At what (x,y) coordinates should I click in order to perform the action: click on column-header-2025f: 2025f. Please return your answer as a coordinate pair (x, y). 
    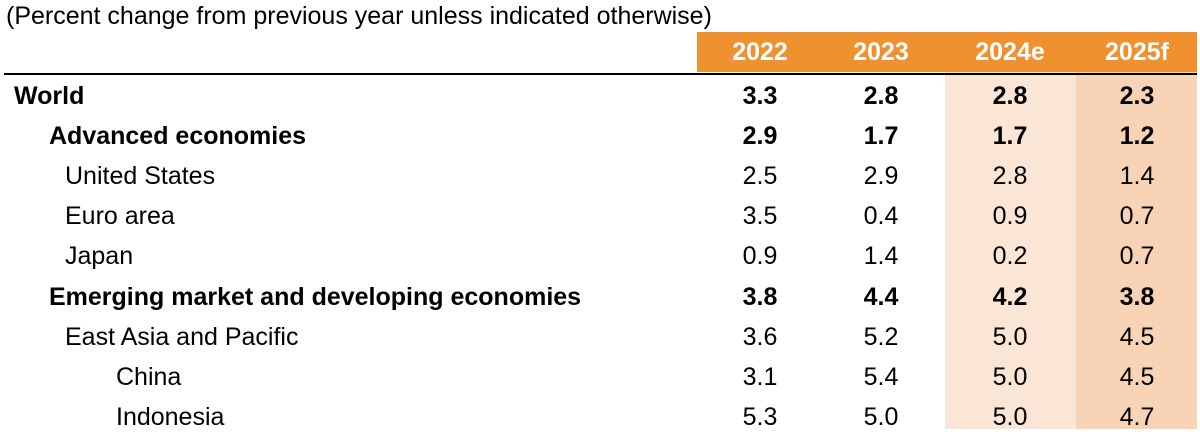
    Looking at the image, I should click on (1137, 52).